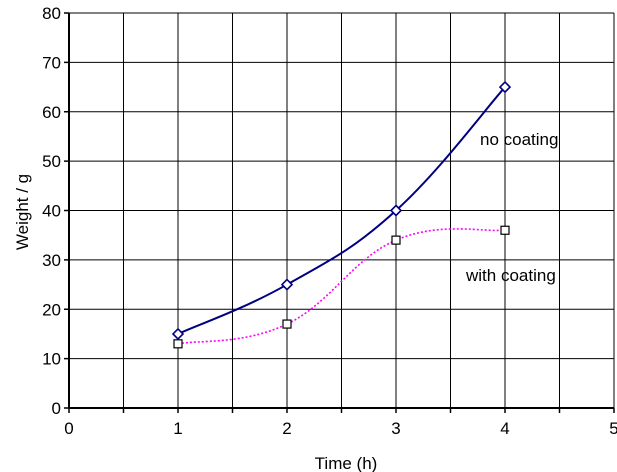  Describe the element at coordinates (51, 211) in the screenshot. I see `y-tick-label: 40` at that location.